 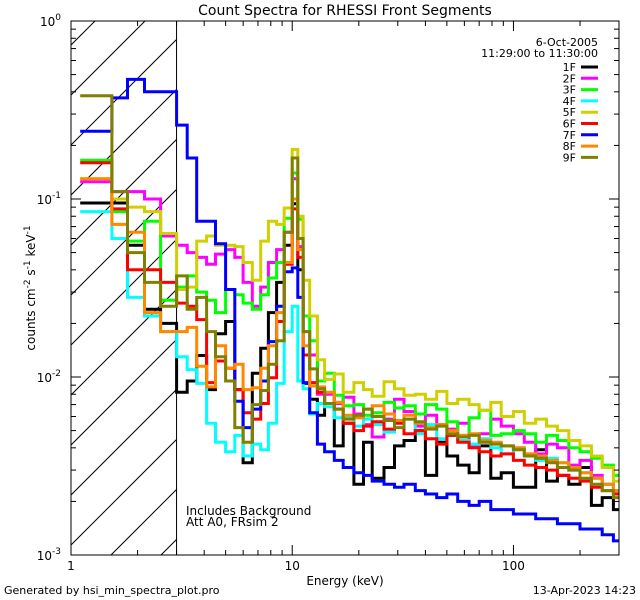 What do you see at coordinates (584, 590) in the screenshot?
I see `footer-timestamp: 13-Apr-2023 14:23` at bounding box center [584, 590].